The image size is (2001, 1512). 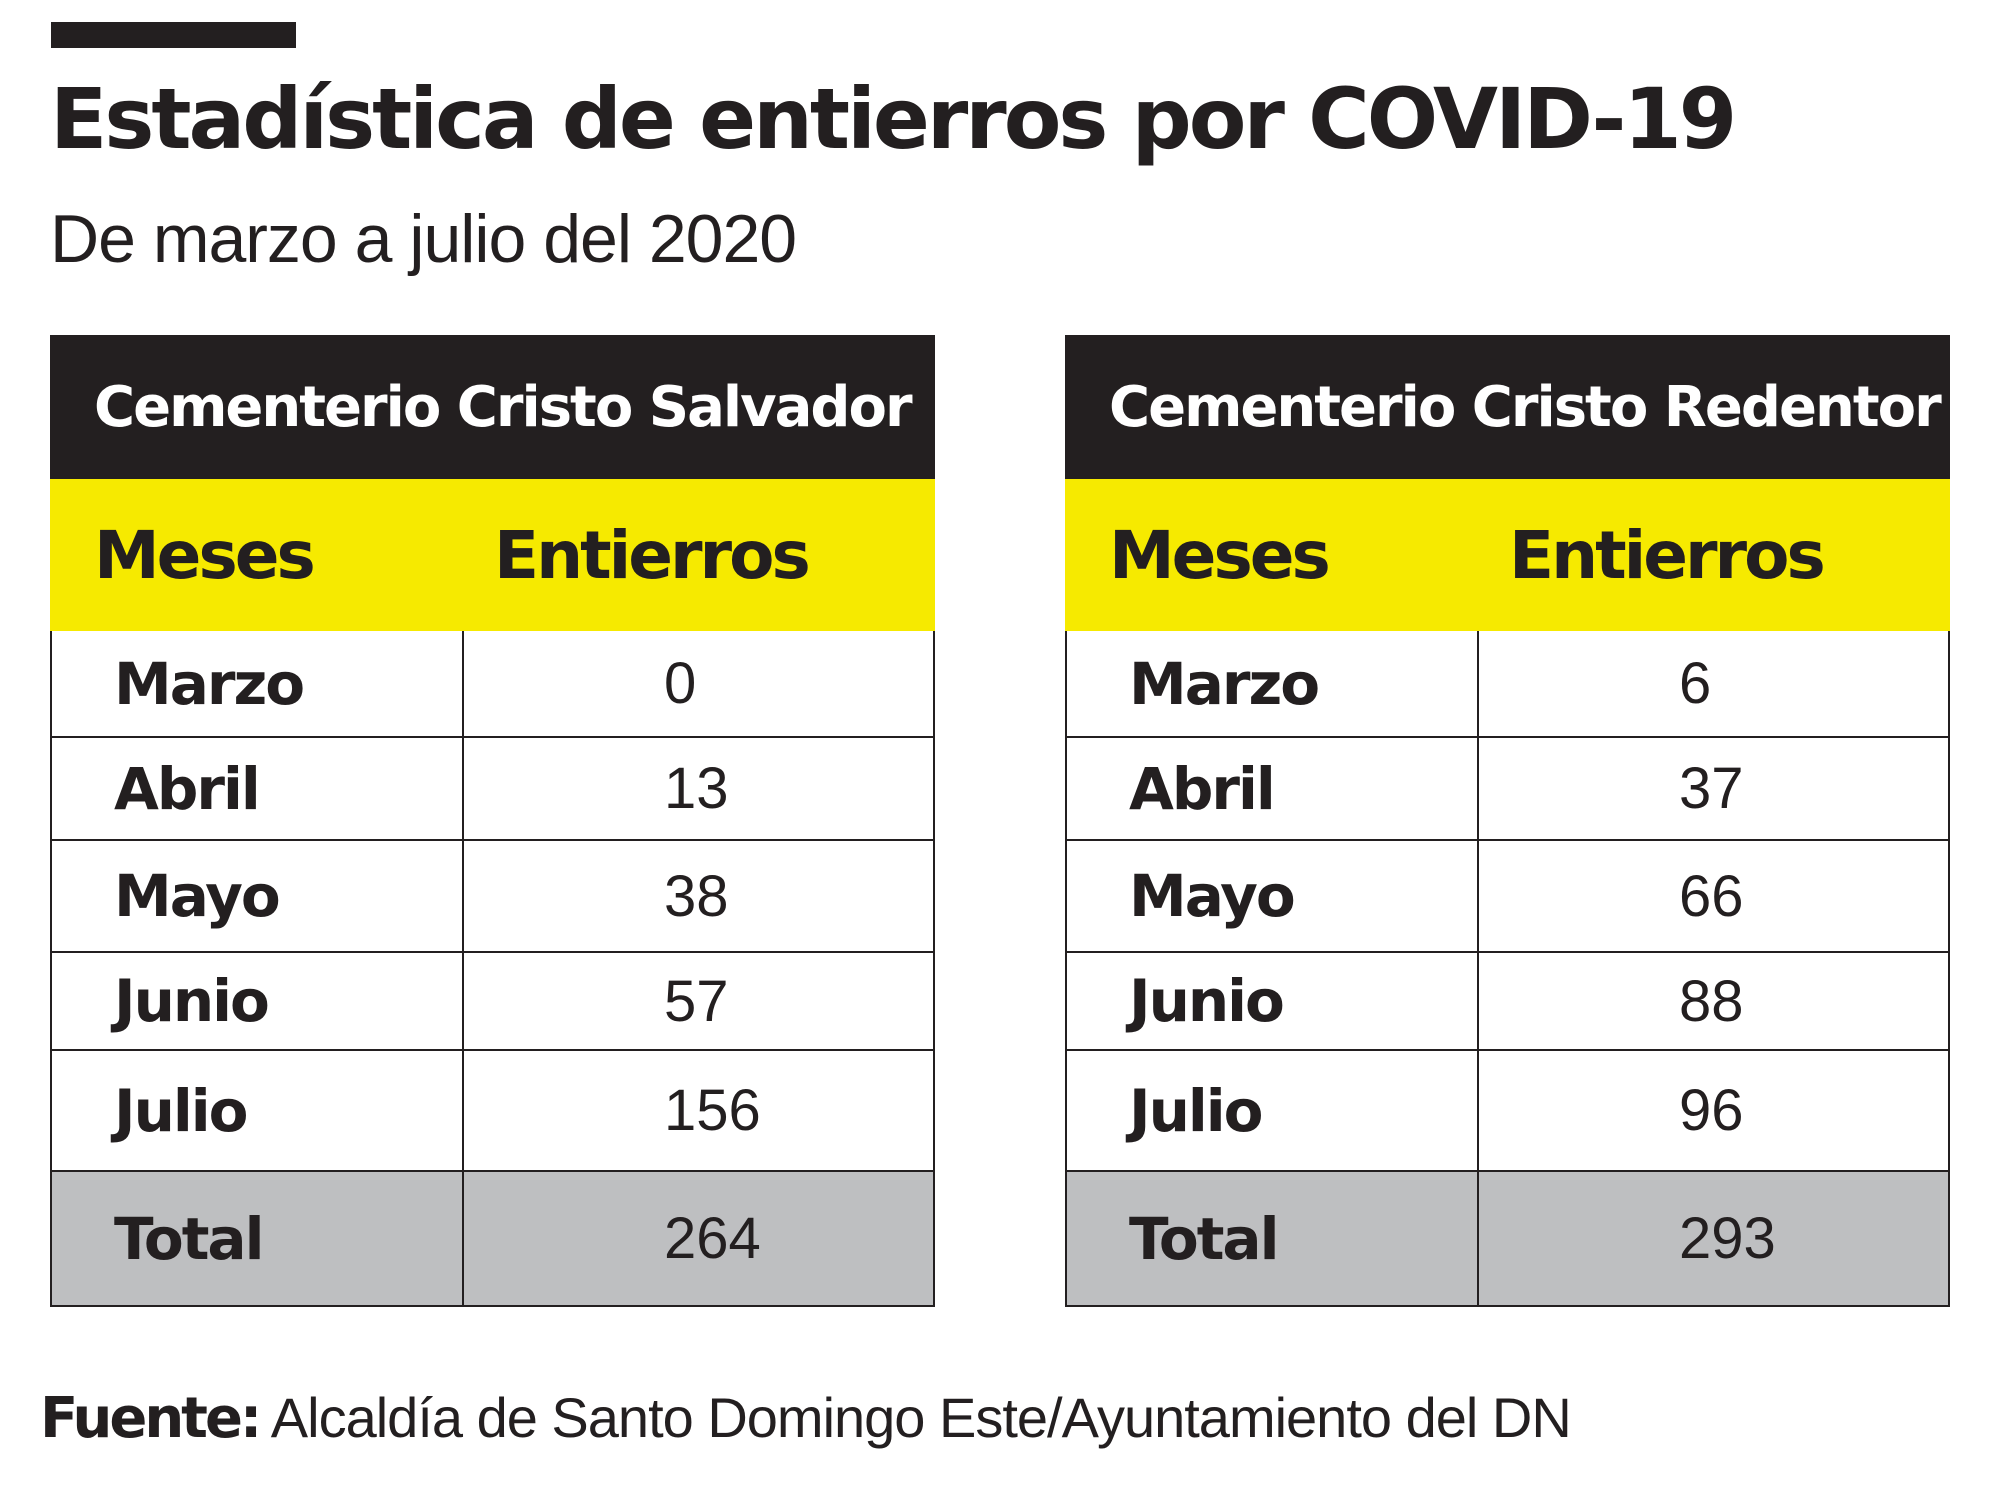 I want to click on table-row: Marzo 0, so click(x=492, y=684).